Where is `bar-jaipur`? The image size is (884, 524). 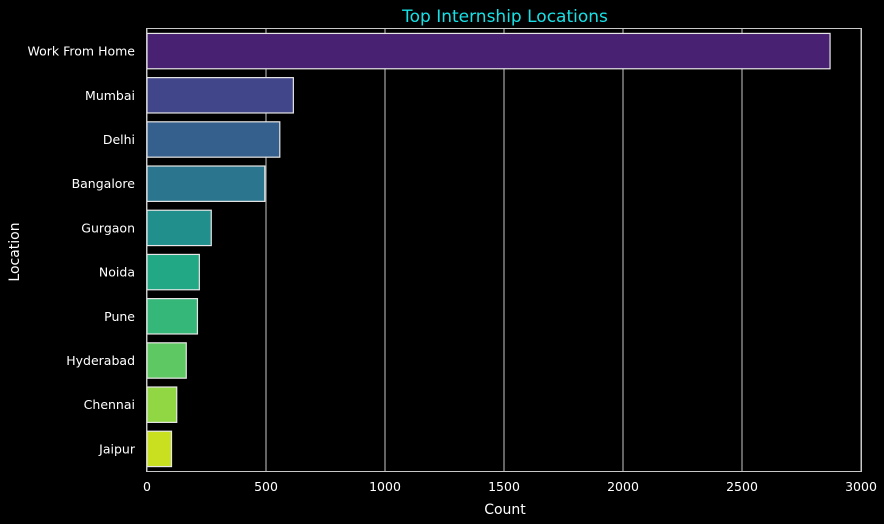 bar-jaipur is located at coordinates (159, 449).